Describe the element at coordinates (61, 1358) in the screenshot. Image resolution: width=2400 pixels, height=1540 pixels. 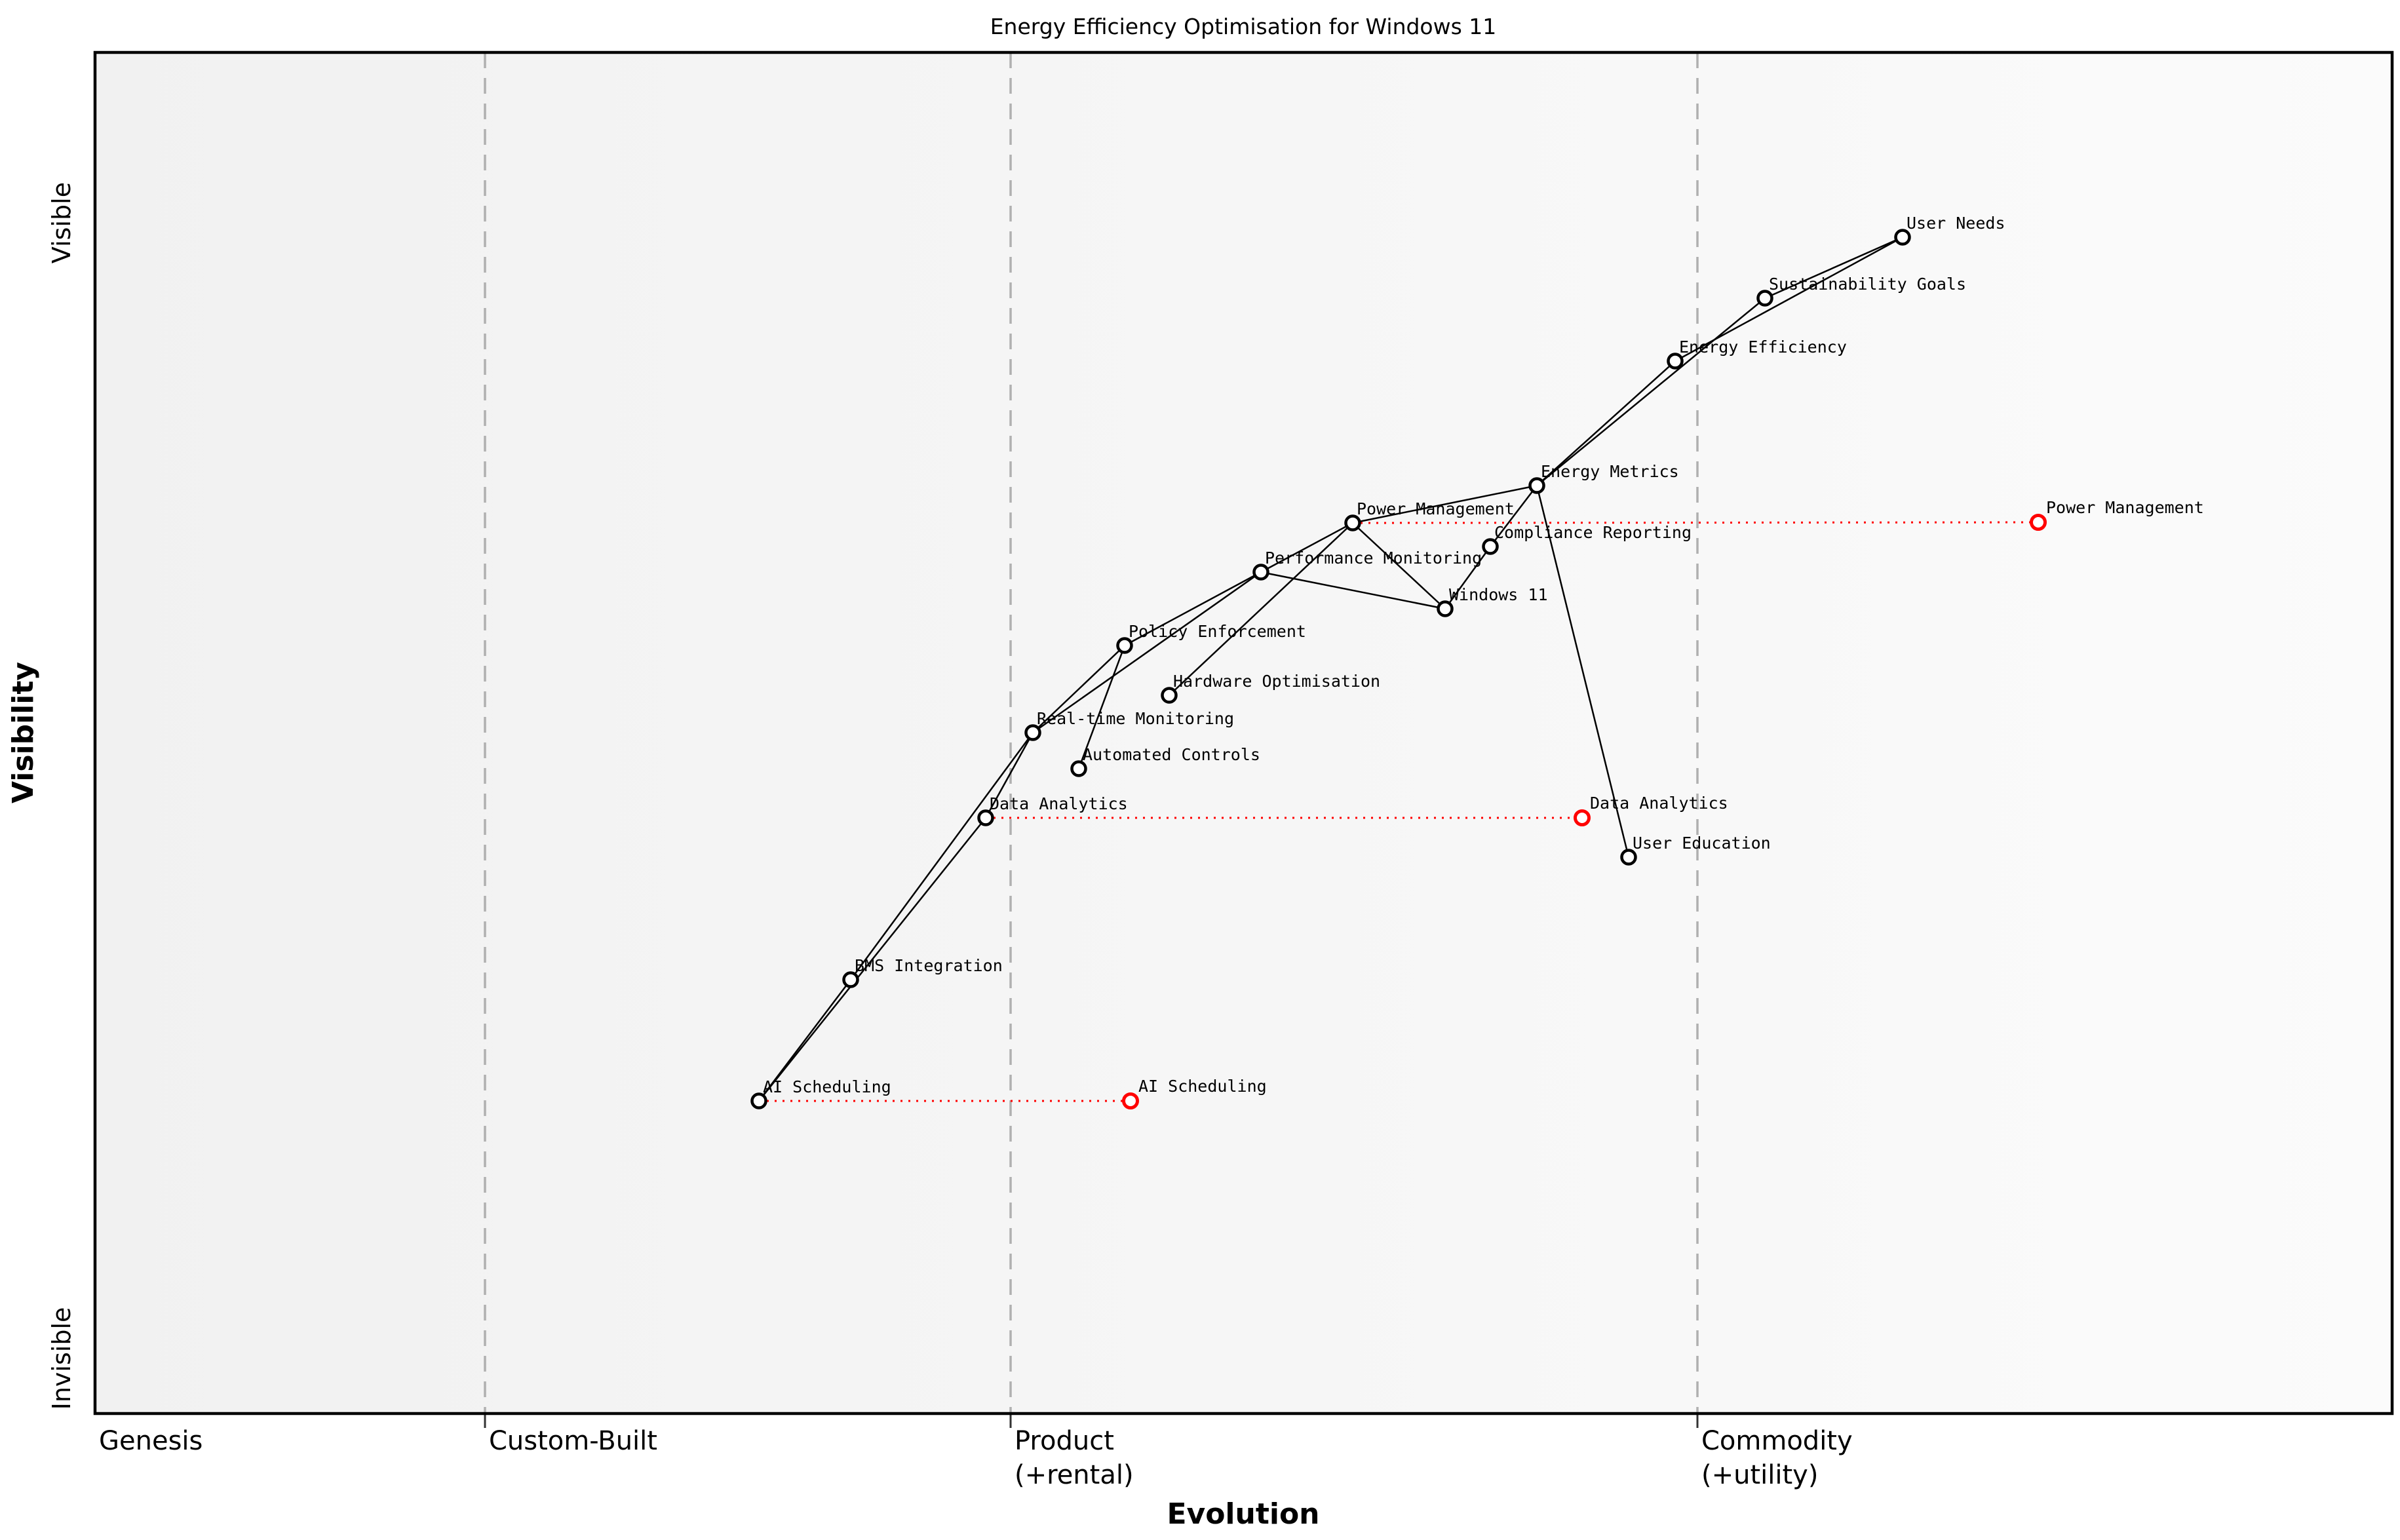
I see `y-axis-bottom-label: Invisible` at that location.